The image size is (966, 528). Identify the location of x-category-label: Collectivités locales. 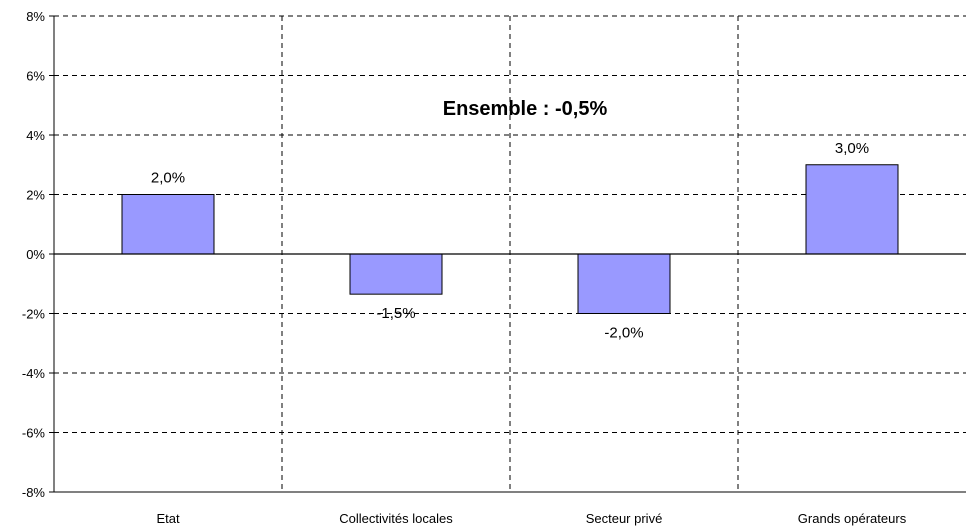
(396, 518).